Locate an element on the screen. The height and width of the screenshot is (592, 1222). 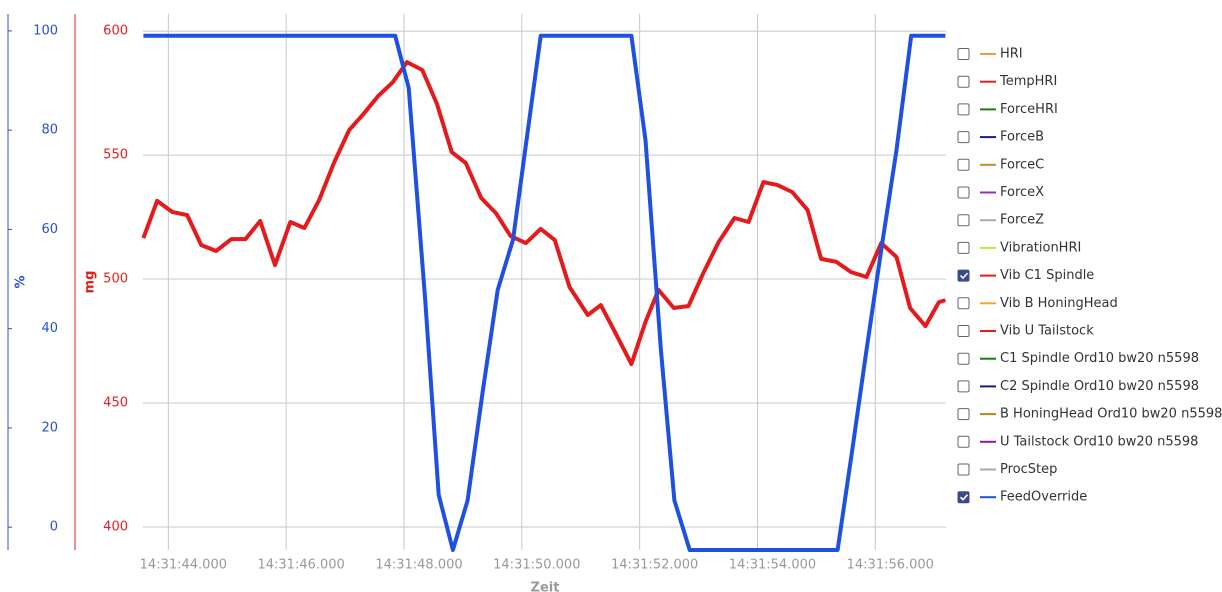
y-axis-title: mg is located at coordinates (90, 282).